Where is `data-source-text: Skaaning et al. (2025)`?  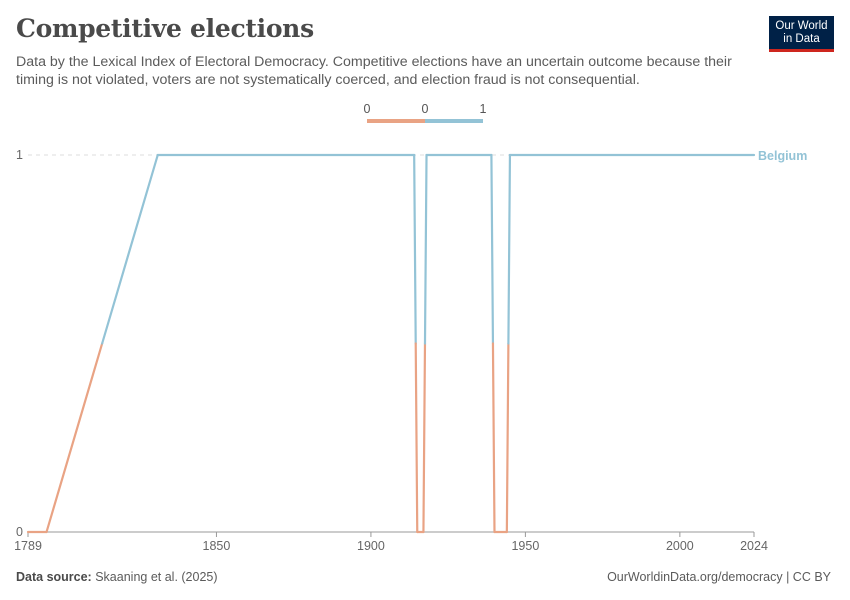
data-source-text: Skaaning et al. (2025) is located at coordinates (156, 577).